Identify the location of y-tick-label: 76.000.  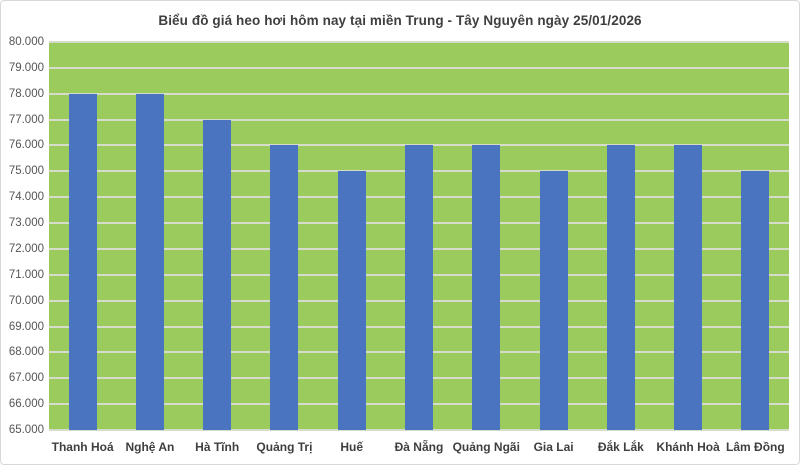
(26, 145).